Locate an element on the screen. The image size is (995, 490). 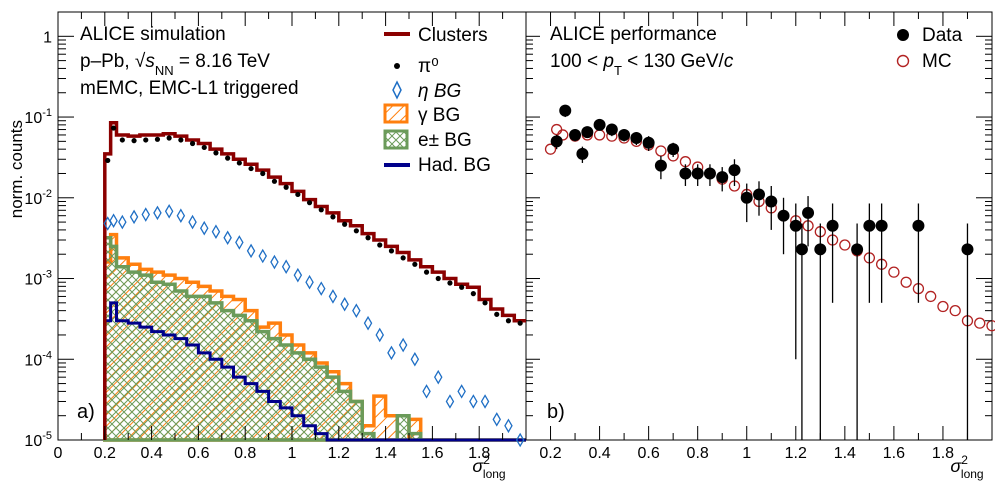
legend-pi0-label: π⁰ is located at coordinates (428, 66).